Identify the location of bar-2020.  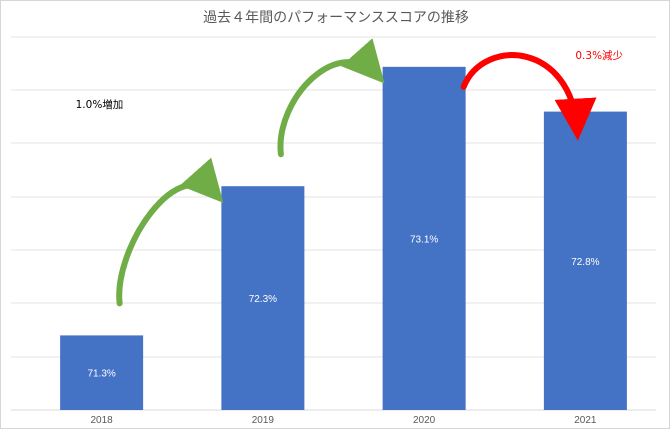
(424, 238).